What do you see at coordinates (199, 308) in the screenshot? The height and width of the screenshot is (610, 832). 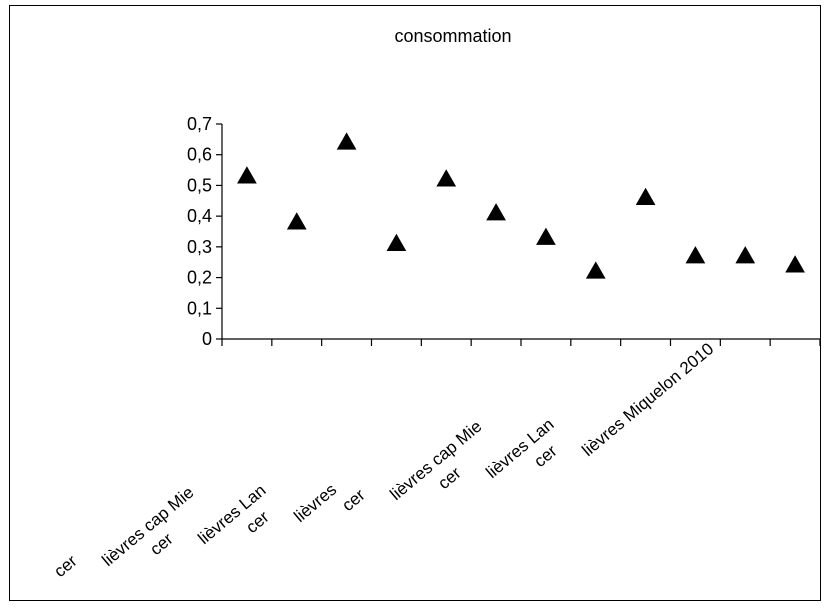 I see `y-tick-label: 0,1` at bounding box center [199, 308].